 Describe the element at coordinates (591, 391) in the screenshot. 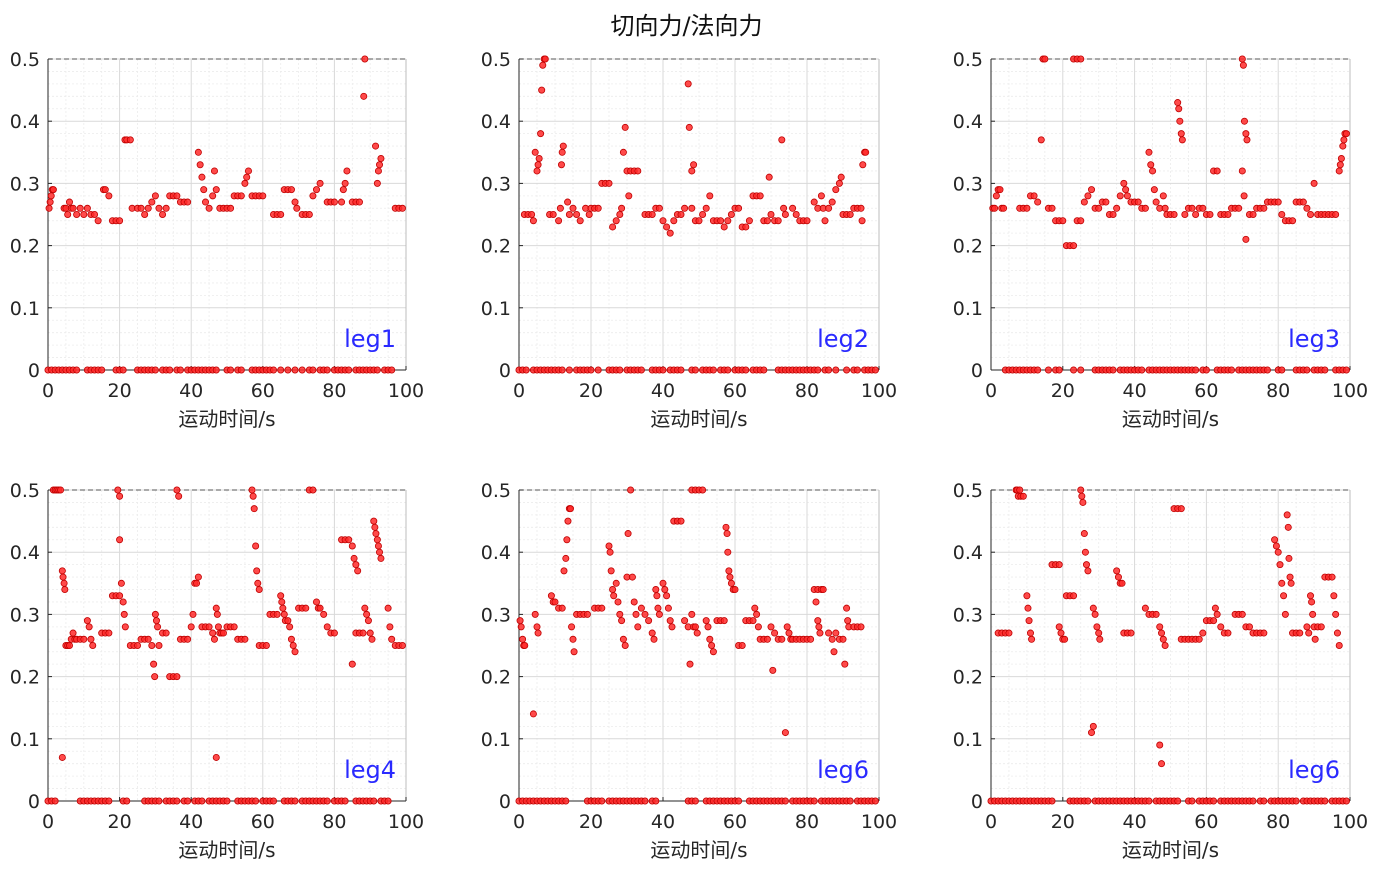

I see `x-tick-label: 20` at that location.